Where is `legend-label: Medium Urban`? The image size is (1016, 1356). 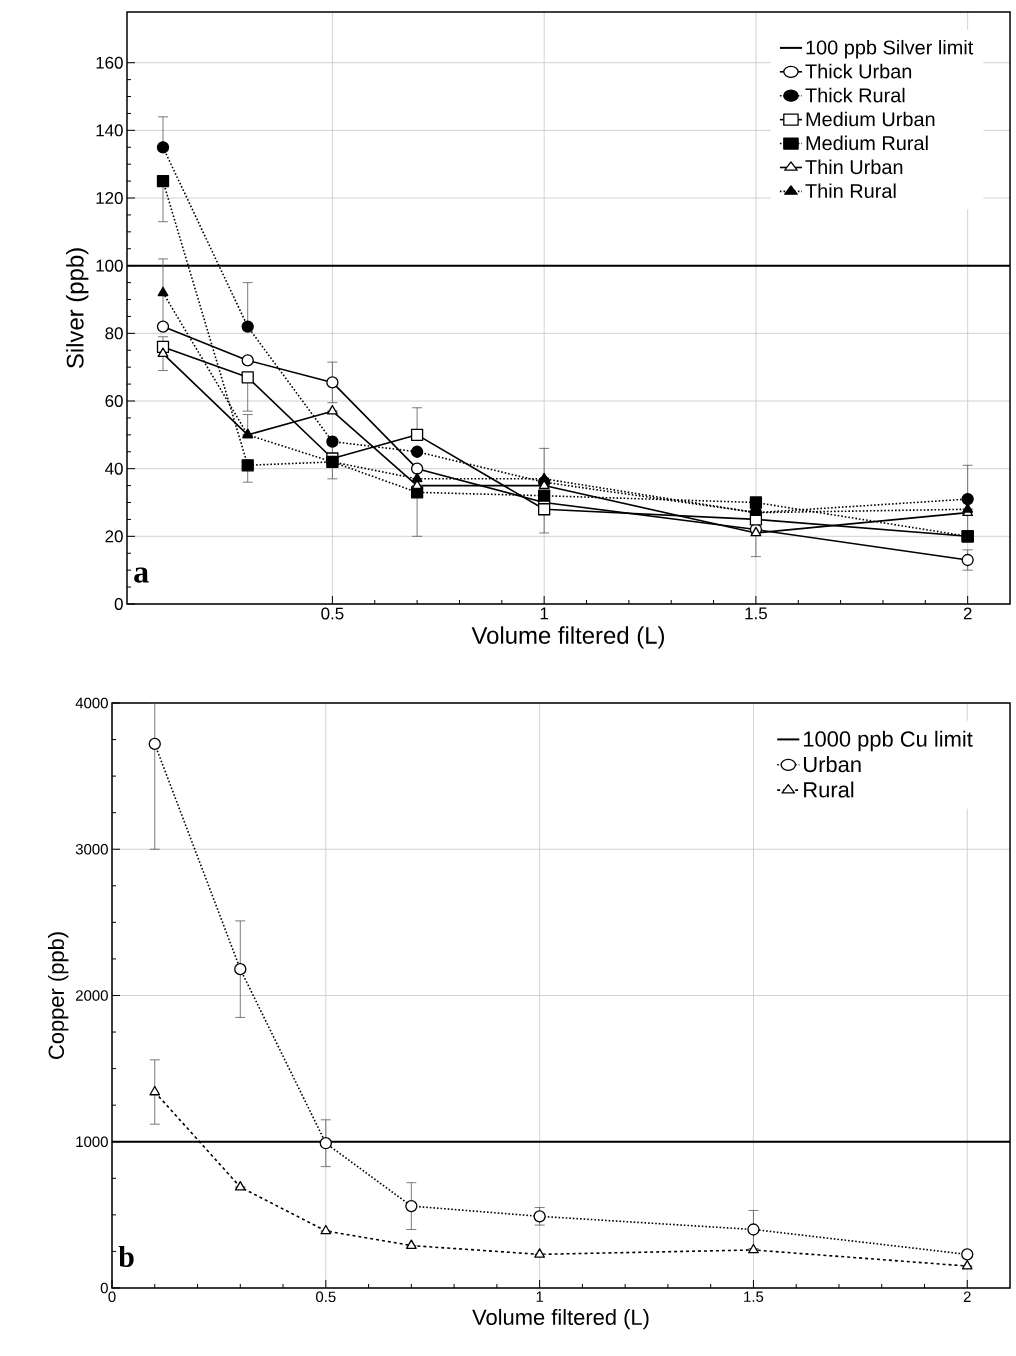
legend-label: Medium Urban is located at coordinates (870, 119).